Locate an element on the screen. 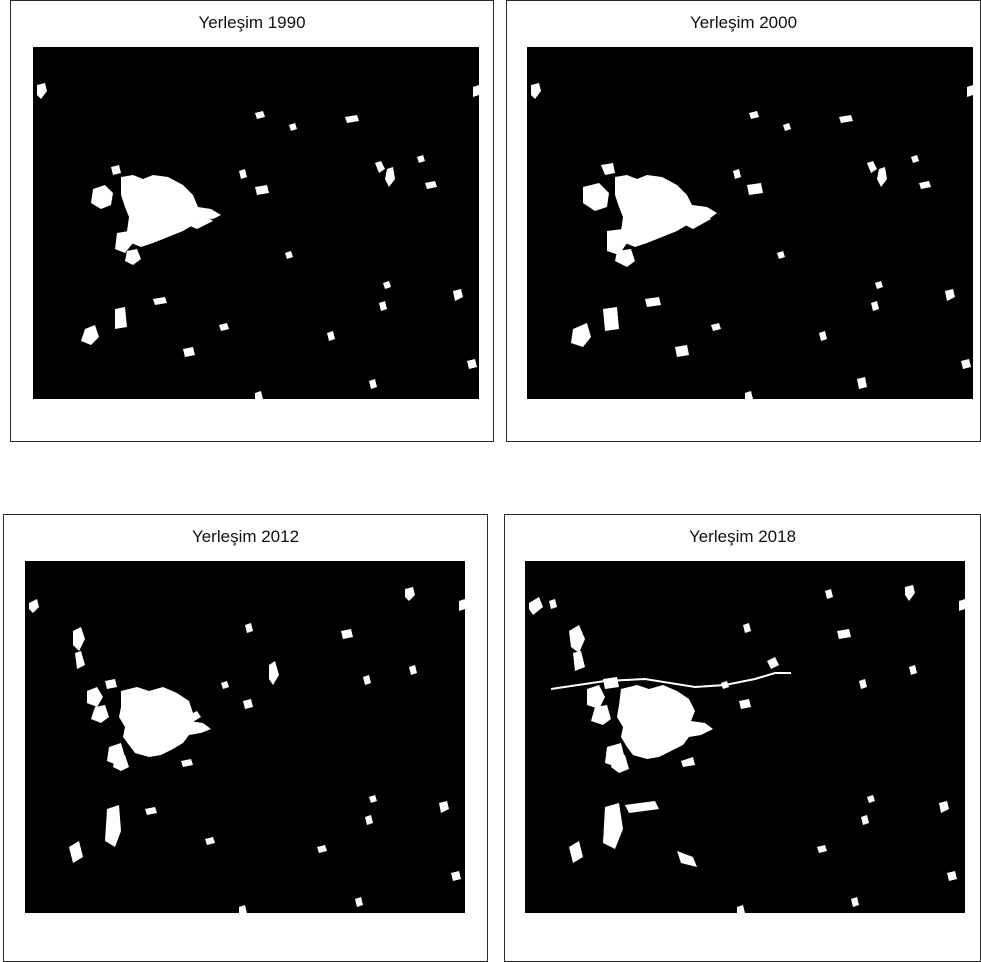 Image resolution: width=981 pixels, height=962 pixels. panel-title: Yerleşim 2012 is located at coordinates (245, 536).